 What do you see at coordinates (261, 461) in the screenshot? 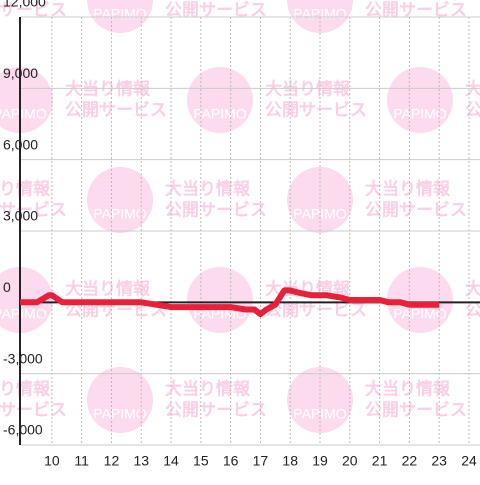
I see `x-tick-label: 17` at bounding box center [261, 461].